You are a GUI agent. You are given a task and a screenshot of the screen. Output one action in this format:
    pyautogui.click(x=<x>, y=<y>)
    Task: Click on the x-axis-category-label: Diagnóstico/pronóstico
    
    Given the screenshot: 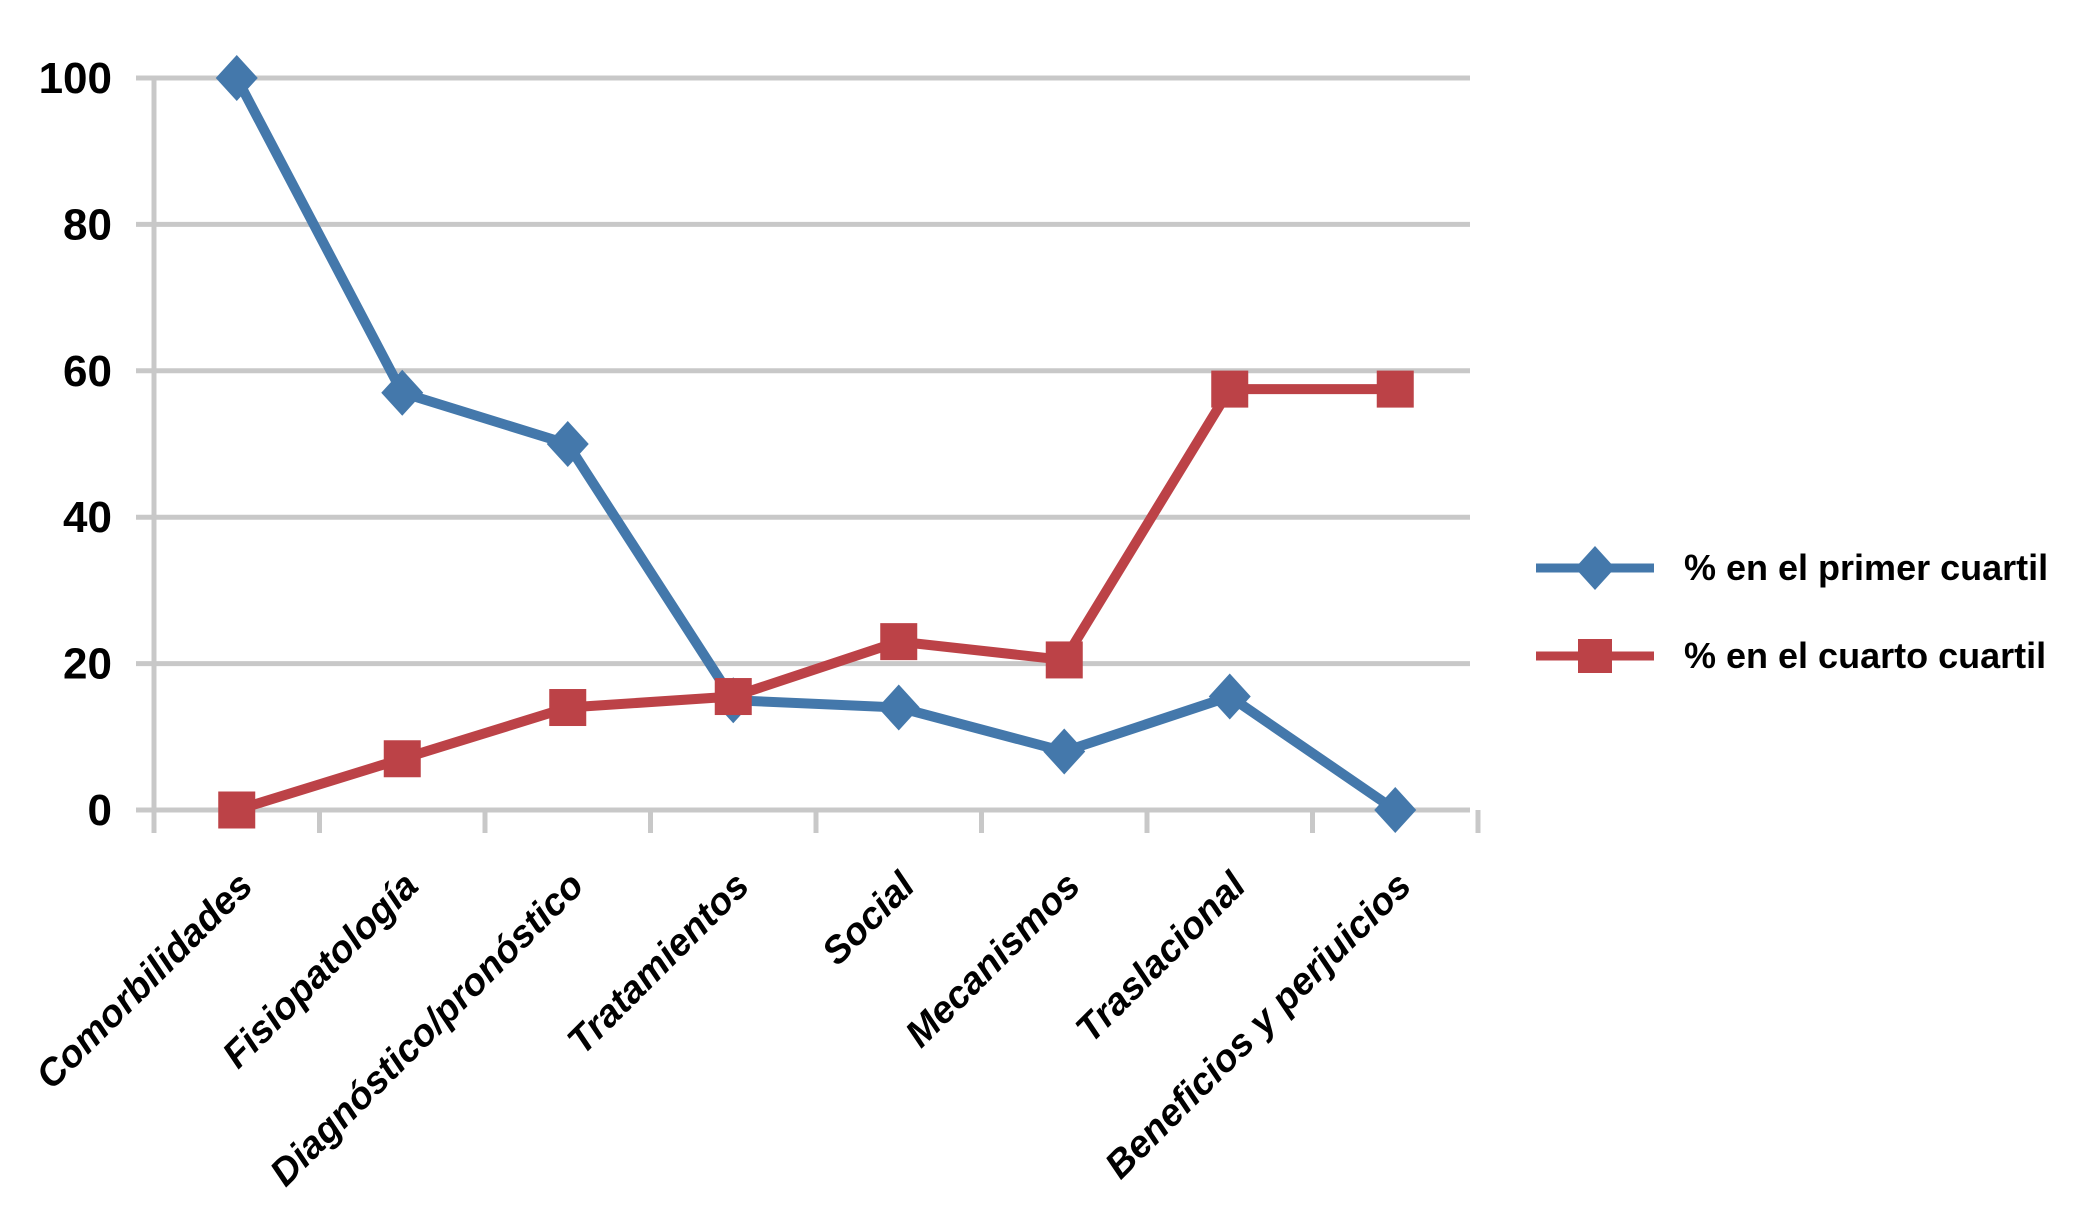 What is the action you would take?
    pyautogui.click(x=427, y=1030)
    